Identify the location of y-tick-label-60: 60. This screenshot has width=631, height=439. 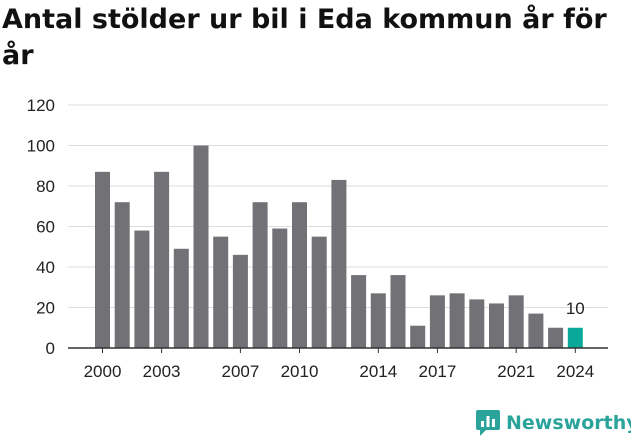
(45, 227).